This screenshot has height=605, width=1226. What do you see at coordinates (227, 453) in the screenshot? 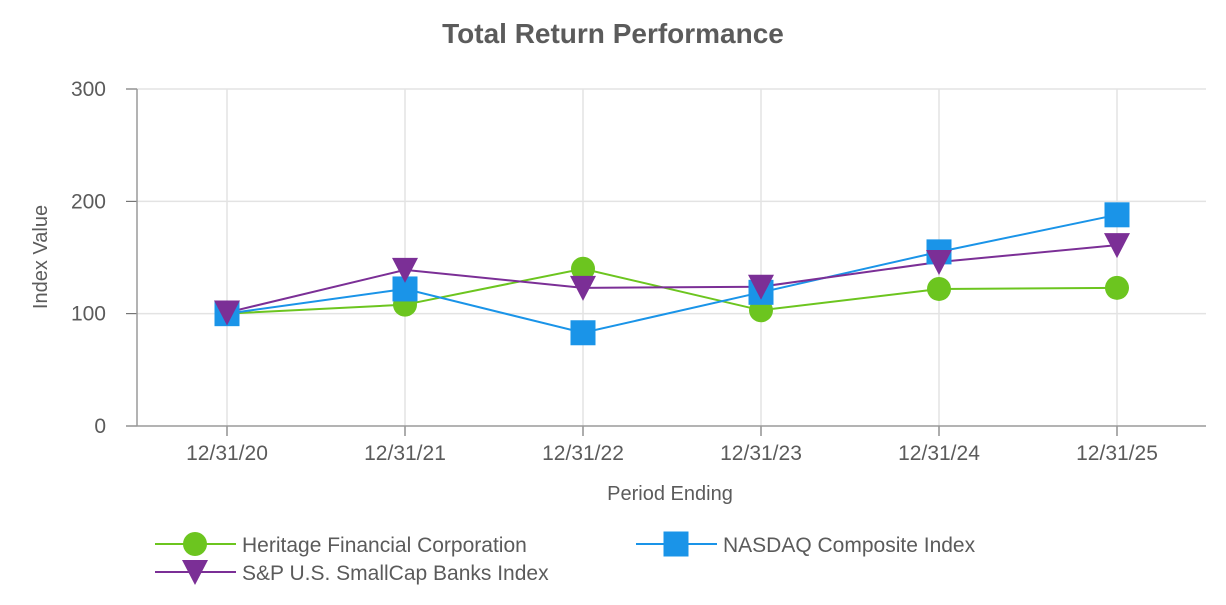
I see `x-tick-label: 12/31/20` at bounding box center [227, 453].